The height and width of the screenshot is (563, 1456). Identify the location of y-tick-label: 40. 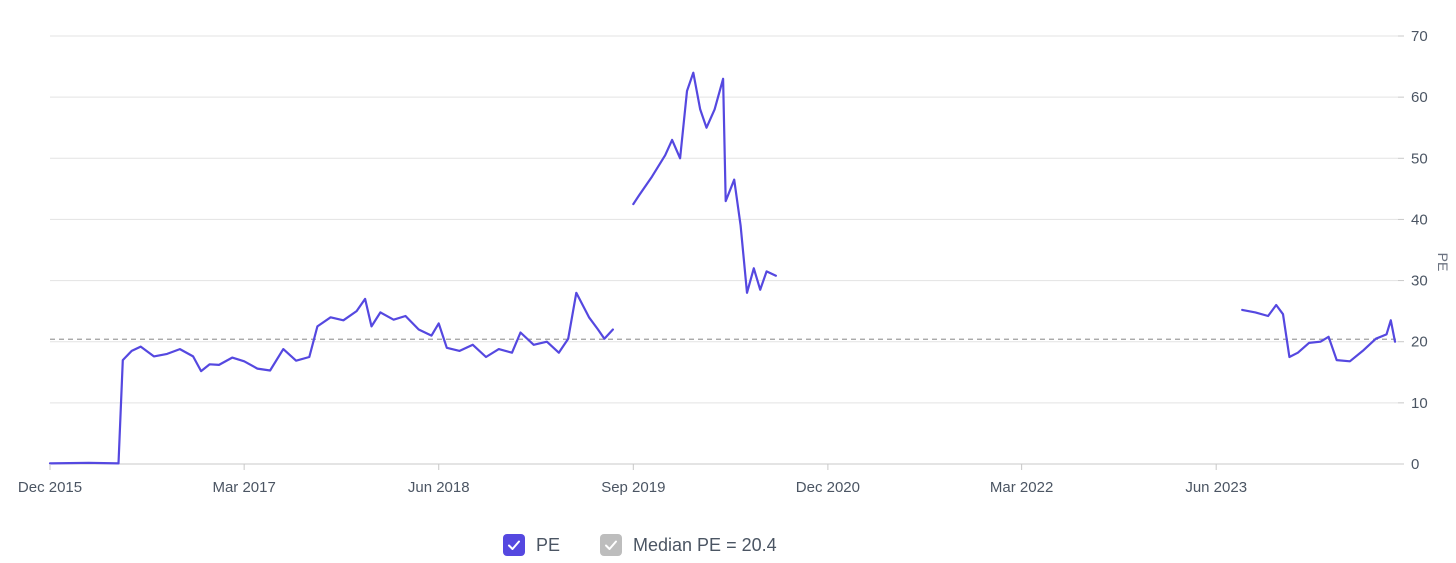
(1419, 219).